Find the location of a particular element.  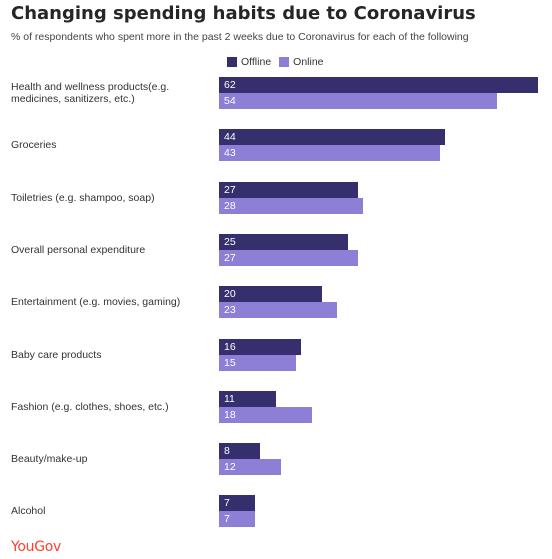

bar-value-label: 43 is located at coordinates (230, 153).